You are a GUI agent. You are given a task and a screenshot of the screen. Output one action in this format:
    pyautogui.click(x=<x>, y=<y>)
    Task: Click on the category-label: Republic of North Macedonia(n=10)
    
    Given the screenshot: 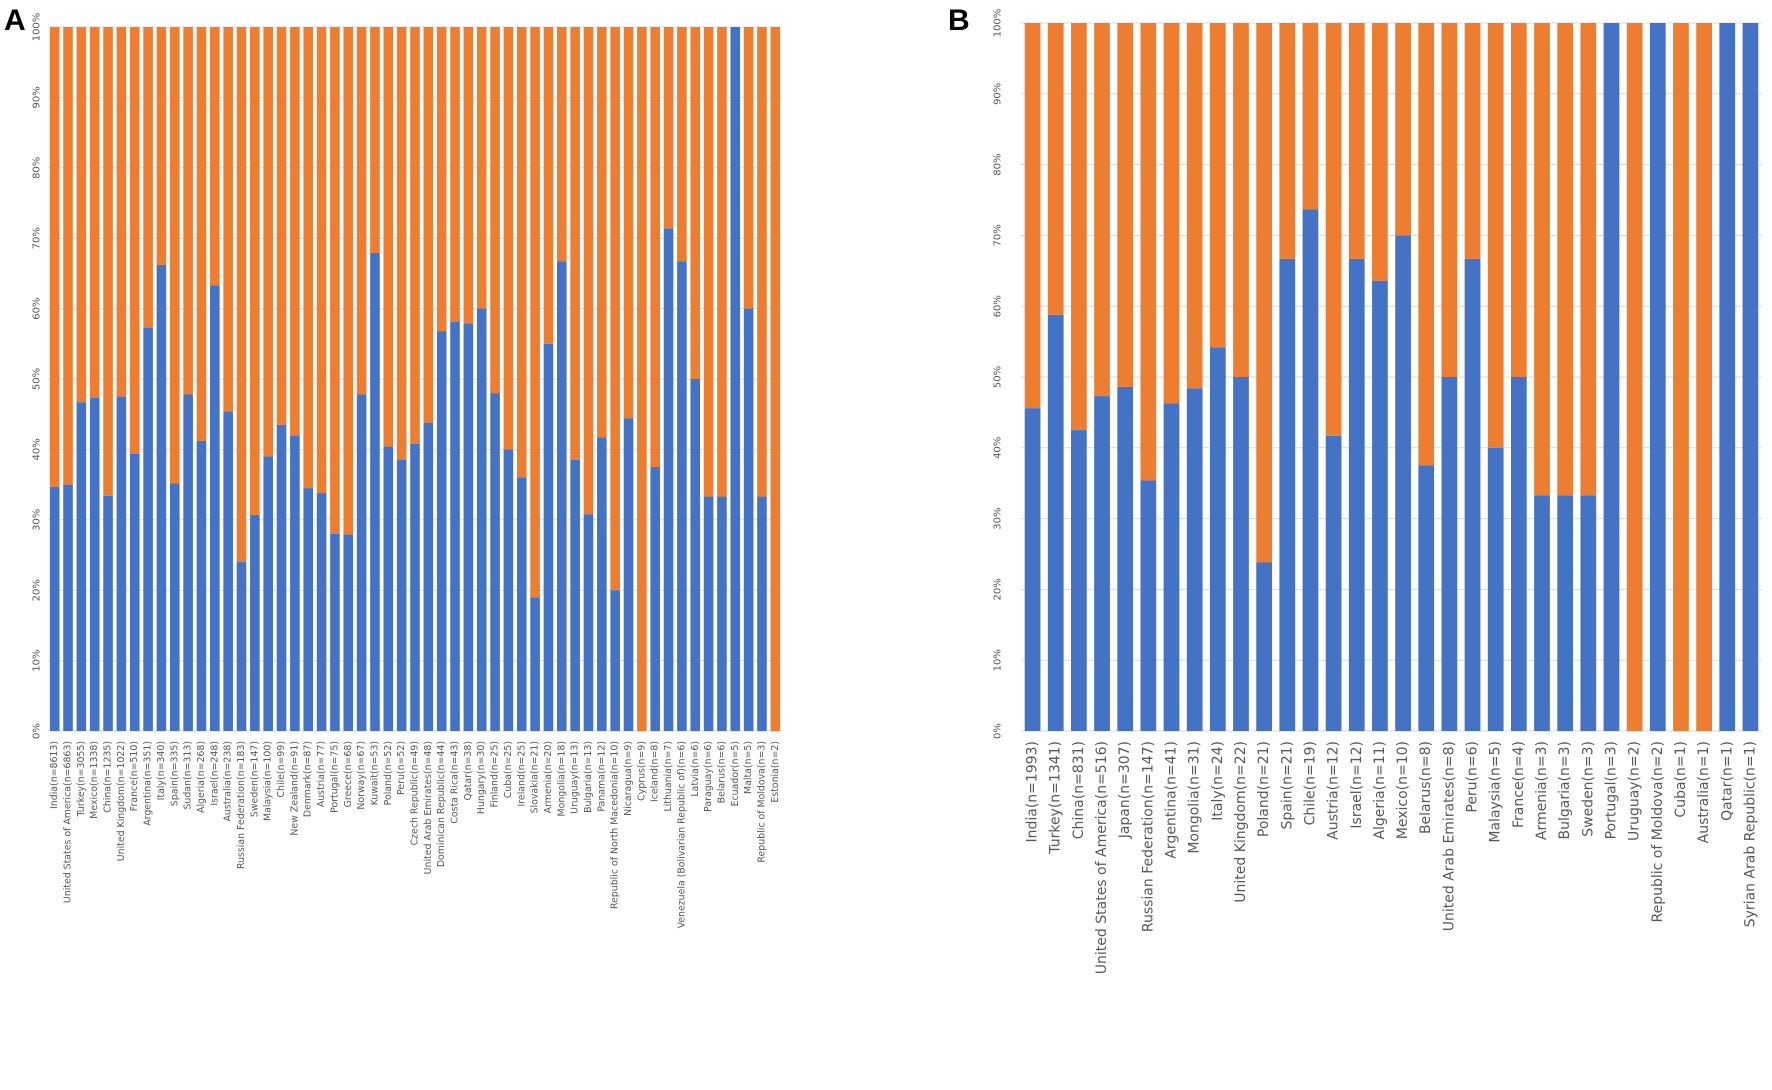 What is the action you would take?
    pyautogui.click(x=615, y=825)
    